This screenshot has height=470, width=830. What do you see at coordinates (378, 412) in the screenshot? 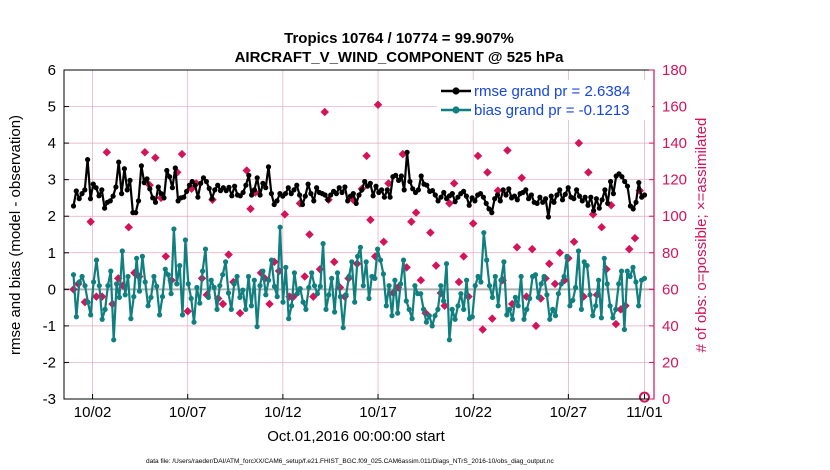
I see `x-tick-label: 10/17` at bounding box center [378, 412].